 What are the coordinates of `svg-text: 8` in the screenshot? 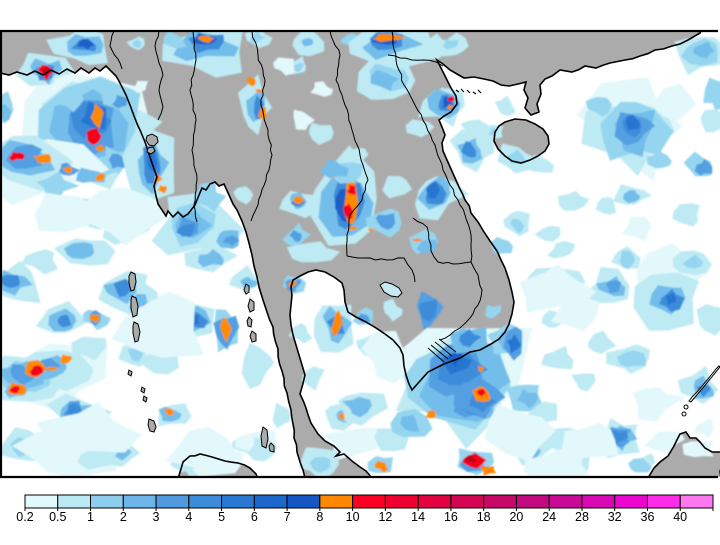 It's located at (319, 517).